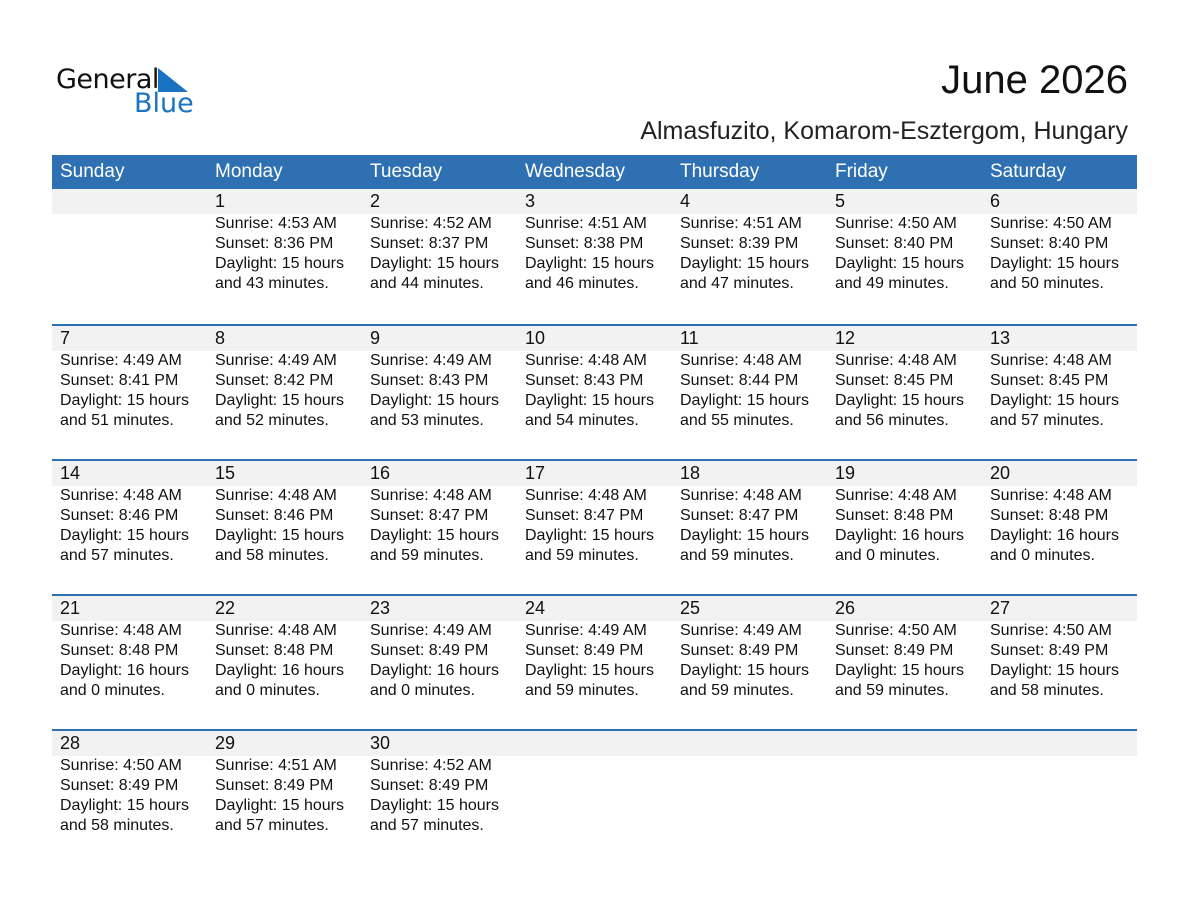 This screenshot has height=918, width=1188. I want to click on day-number: 12, so click(845, 338).